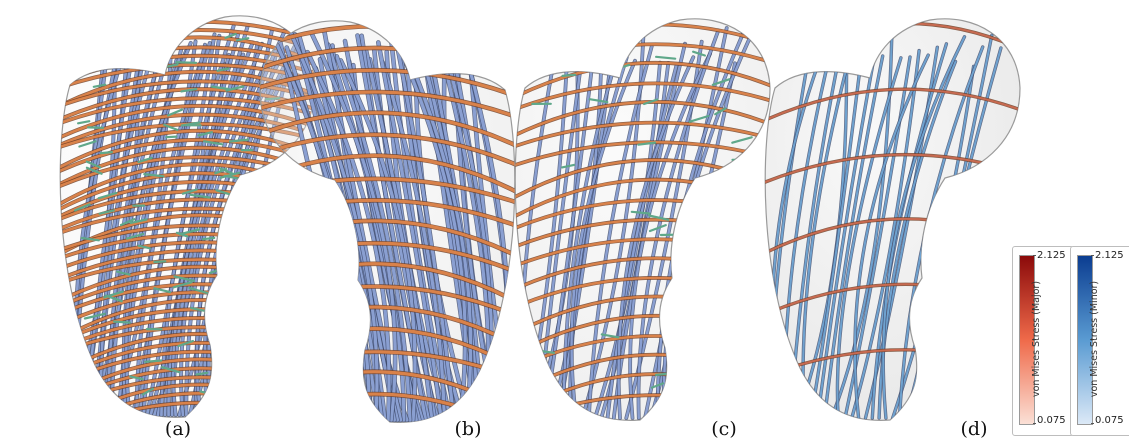 The image size is (1129, 443). I want to click on panel-d-label: (d), so click(974, 429).